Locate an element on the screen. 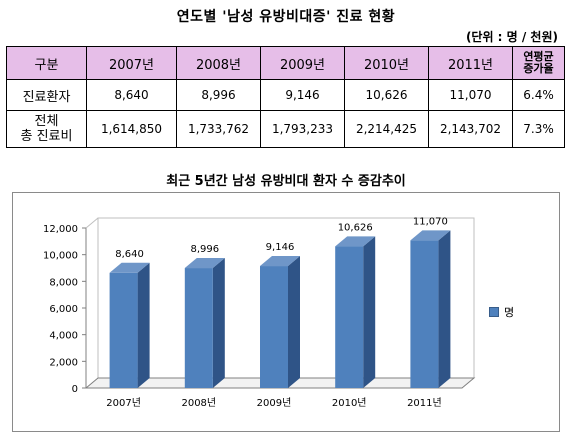 This screenshot has height=443, width=572. x-tick-label: 2010년 is located at coordinates (349, 403).